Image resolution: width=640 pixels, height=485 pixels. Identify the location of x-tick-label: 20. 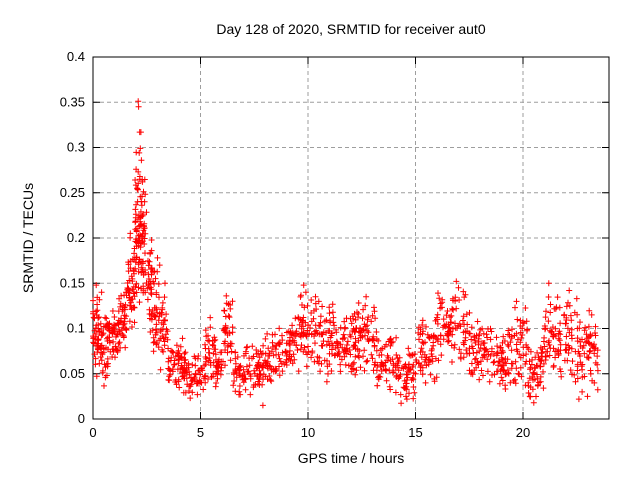
(523, 432).